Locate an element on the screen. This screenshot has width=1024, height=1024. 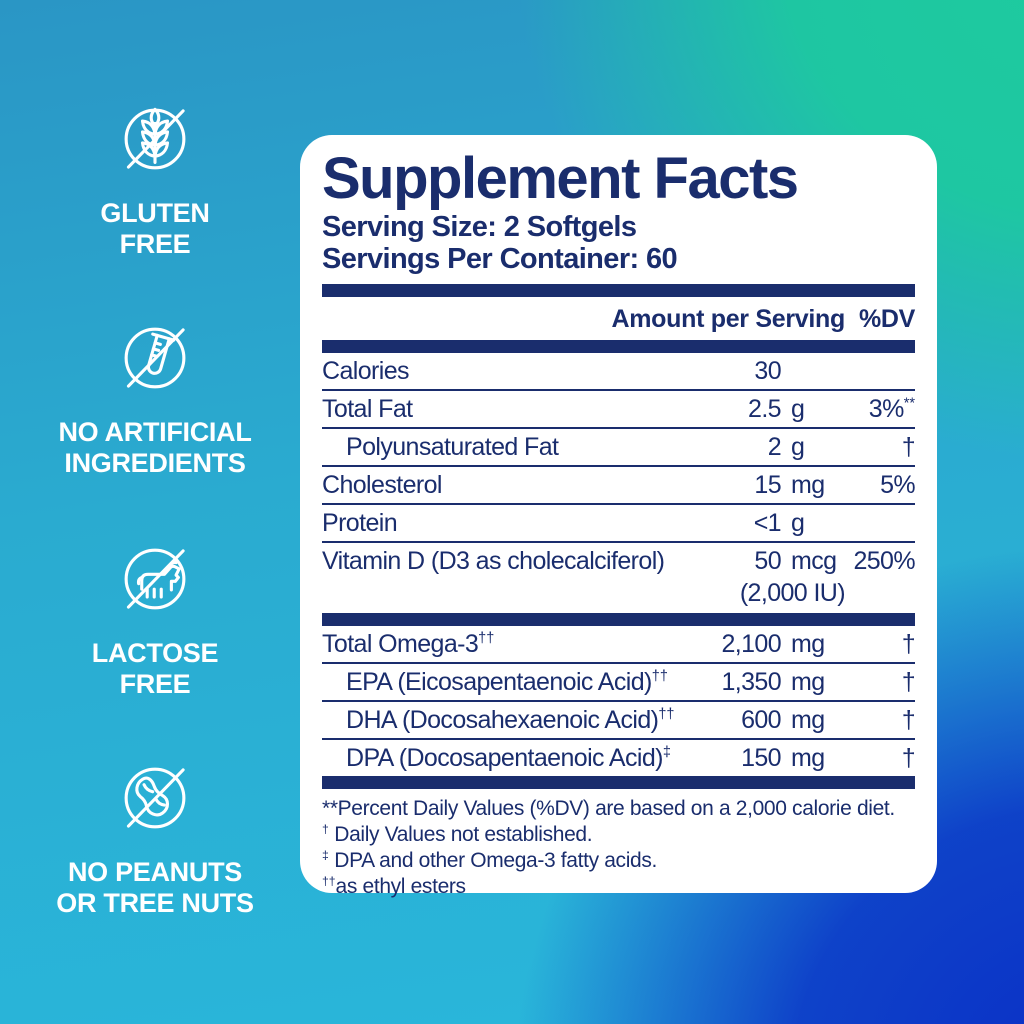
table-row-cholesterol: Cholesterol 15 mg 5% is located at coordinates (619, 486).